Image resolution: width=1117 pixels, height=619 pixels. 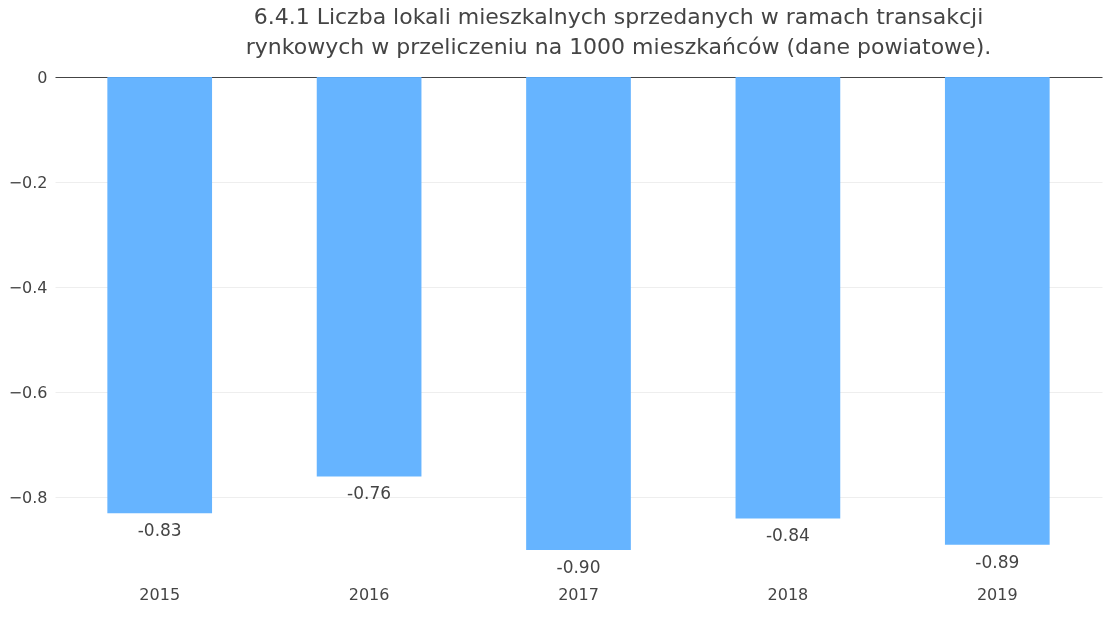 I want to click on data-label: -0.84, so click(x=787, y=535).